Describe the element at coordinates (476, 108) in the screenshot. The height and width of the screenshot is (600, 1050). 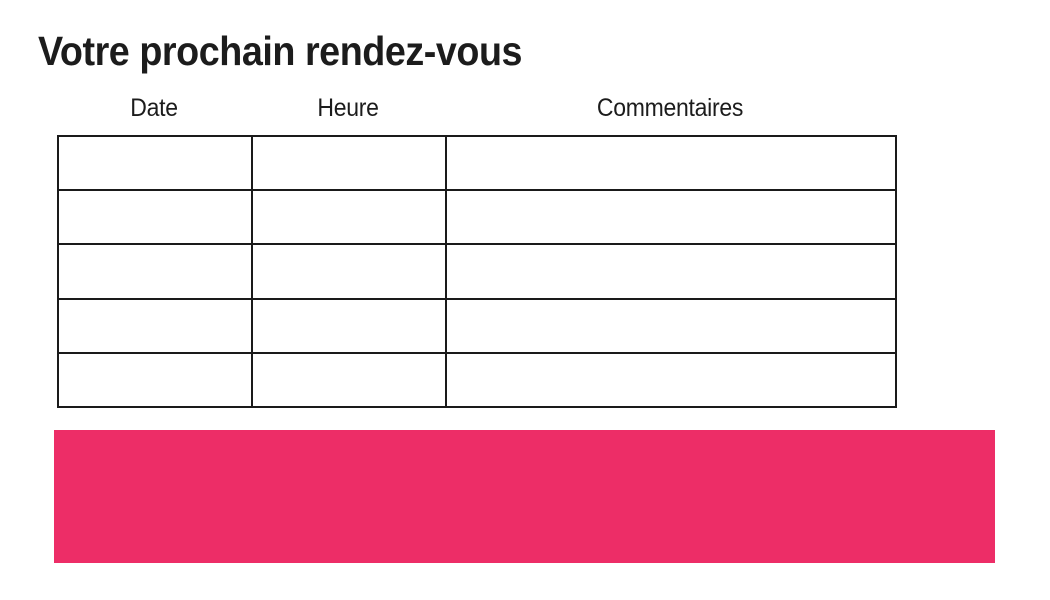
I see `table-header-row: Date Heure Commentaires` at that location.